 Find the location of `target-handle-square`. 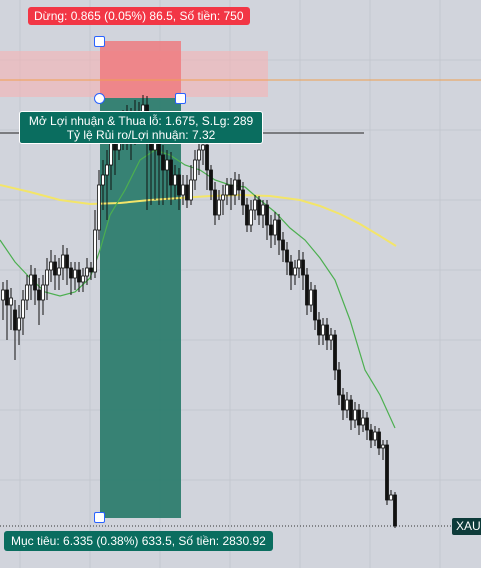

target-handle-square is located at coordinates (99, 517).